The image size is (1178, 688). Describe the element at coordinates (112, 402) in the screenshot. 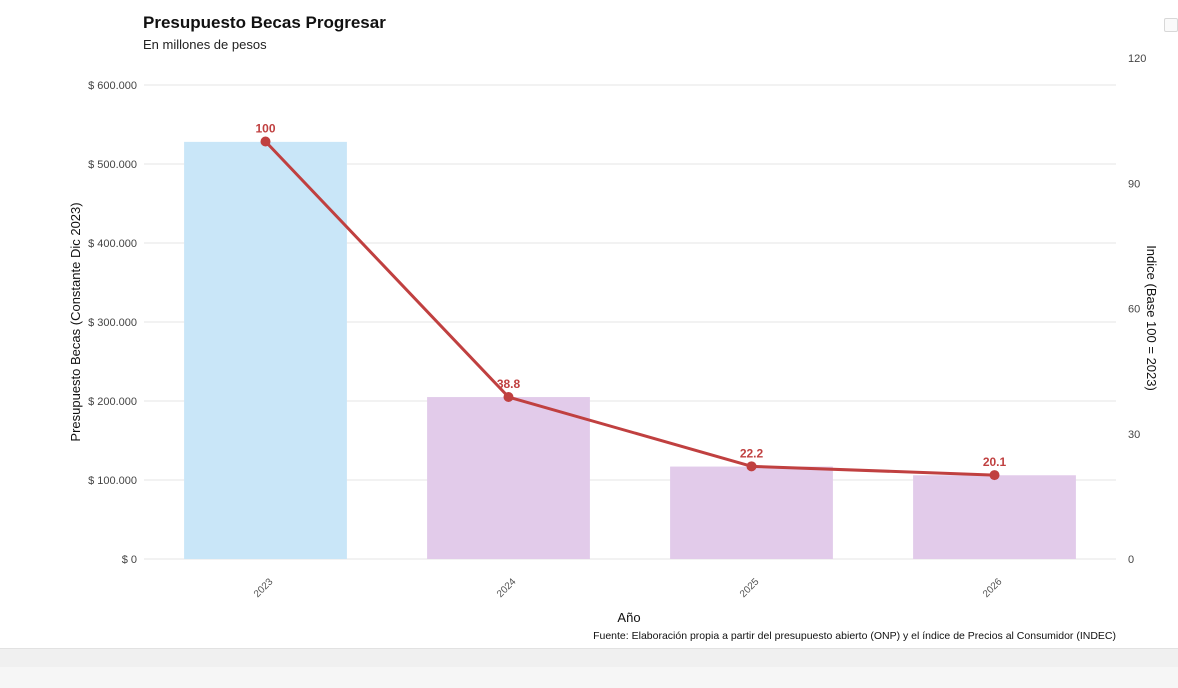

I see `y-tick-label: $ 200.000` at that location.